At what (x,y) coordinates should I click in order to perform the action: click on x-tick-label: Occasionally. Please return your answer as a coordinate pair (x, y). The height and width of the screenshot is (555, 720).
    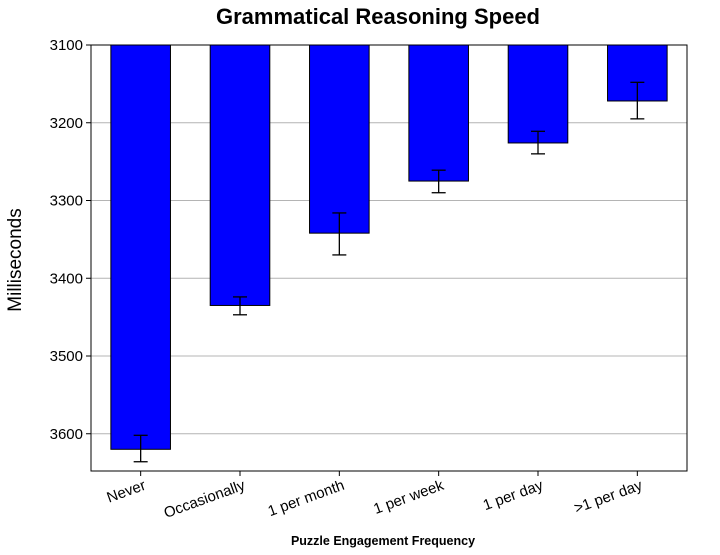
    Looking at the image, I should click on (205, 499).